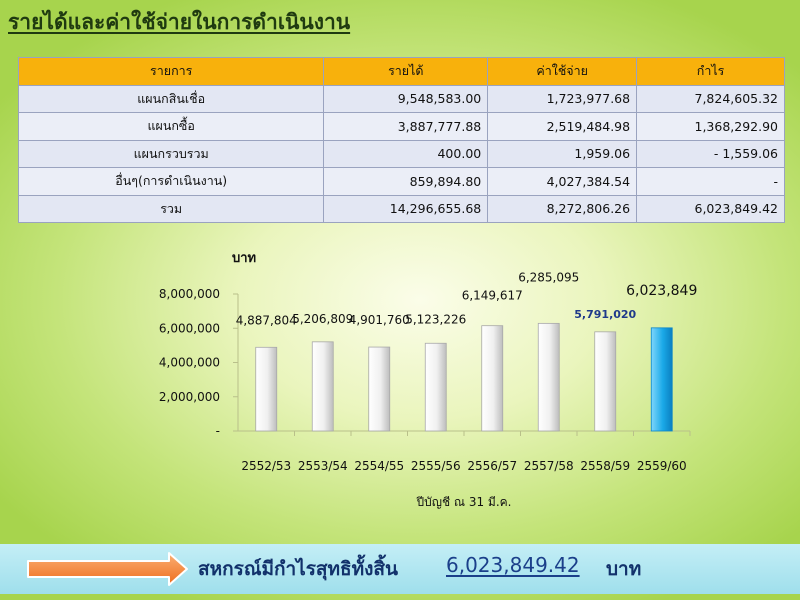 Image resolution: width=800 pixels, height=600 pixels. What do you see at coordinates (406, 71) in the screenshot?
I see `header-income: รายได้` at bounding box center [406, 71].